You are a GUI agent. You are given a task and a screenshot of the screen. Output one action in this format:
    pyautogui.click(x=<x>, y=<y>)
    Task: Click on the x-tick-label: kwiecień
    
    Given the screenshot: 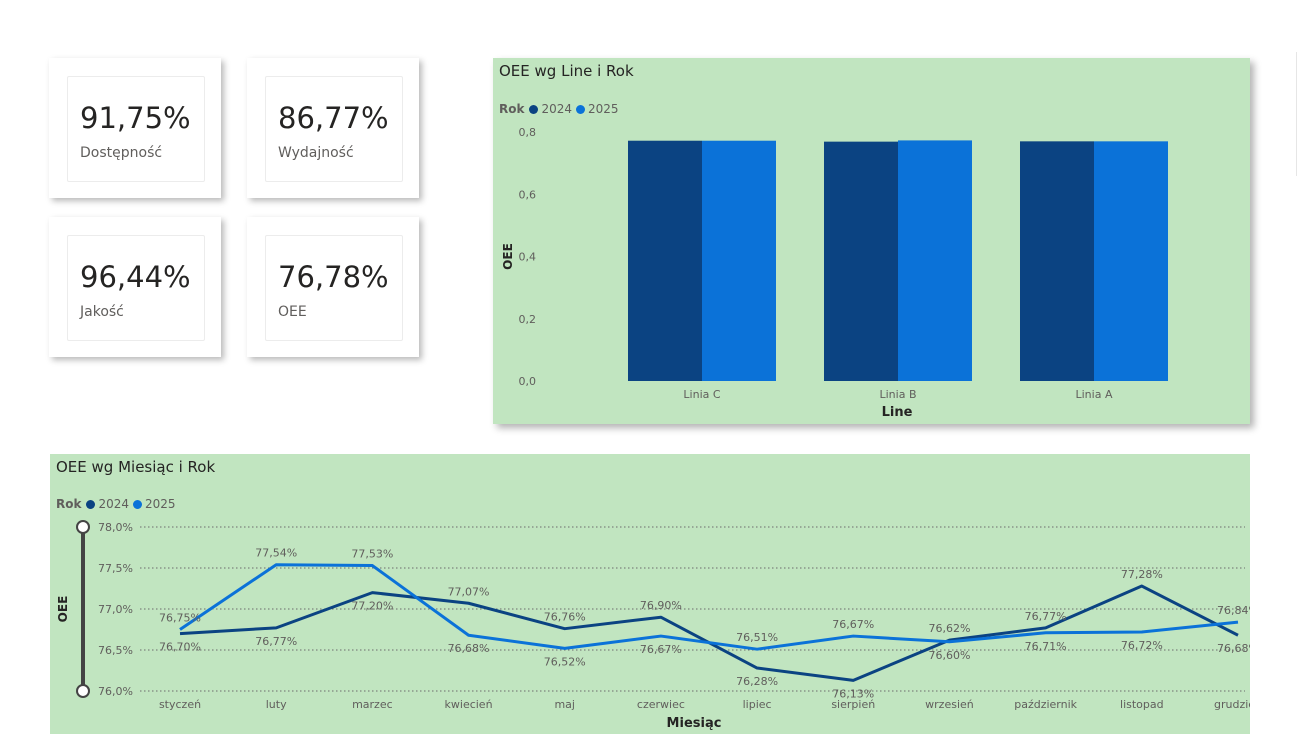 What is the action you would take?
    pyautogui.click(x=469, y=704)
    